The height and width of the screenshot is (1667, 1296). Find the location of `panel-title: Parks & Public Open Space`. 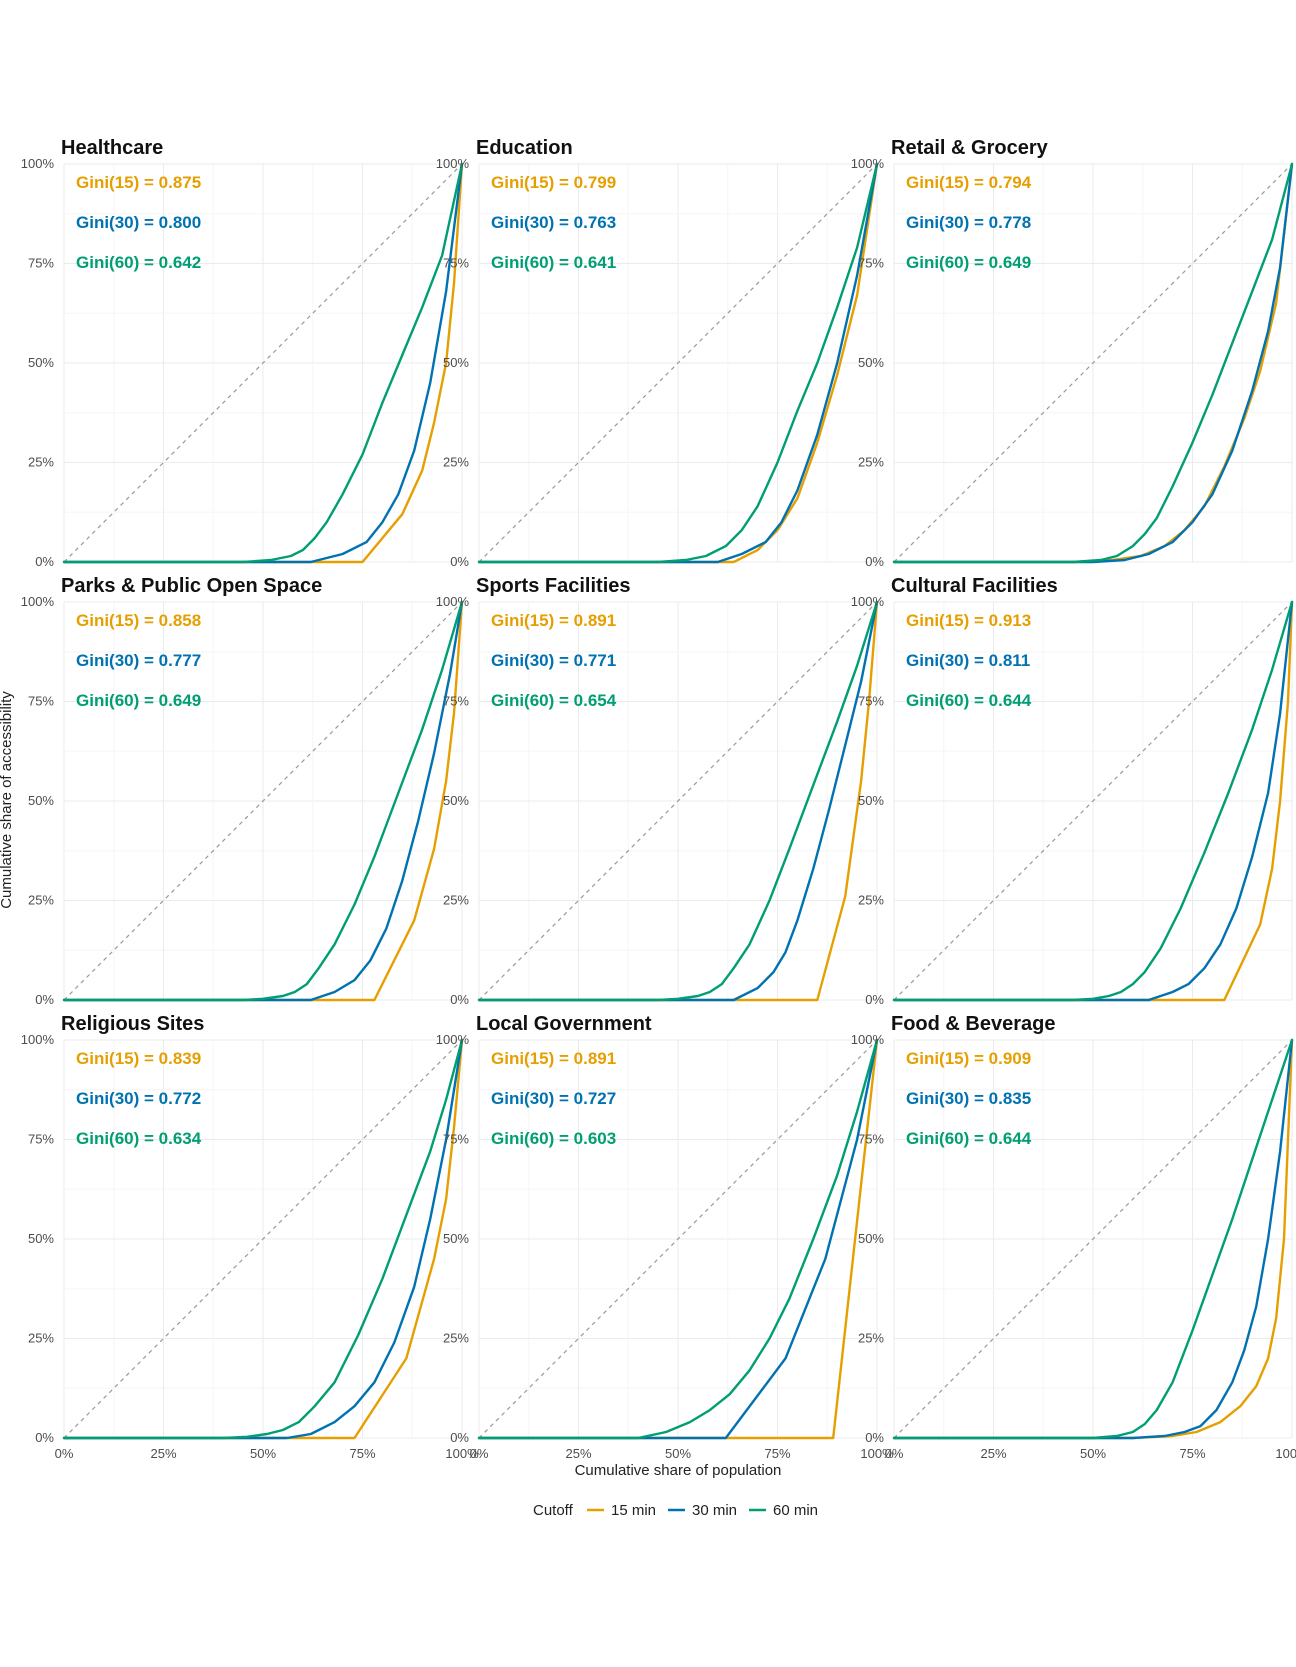

panel-title: Parks & Public Open Space is located at coordinates (191, 586).